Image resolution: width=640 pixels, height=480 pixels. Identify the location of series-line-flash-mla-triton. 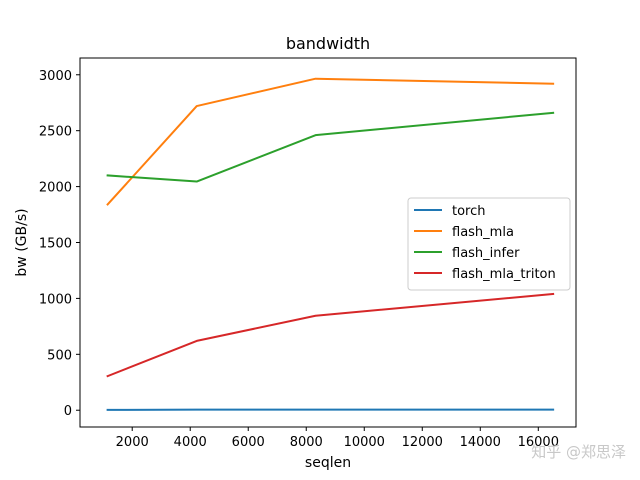
(330, 335).